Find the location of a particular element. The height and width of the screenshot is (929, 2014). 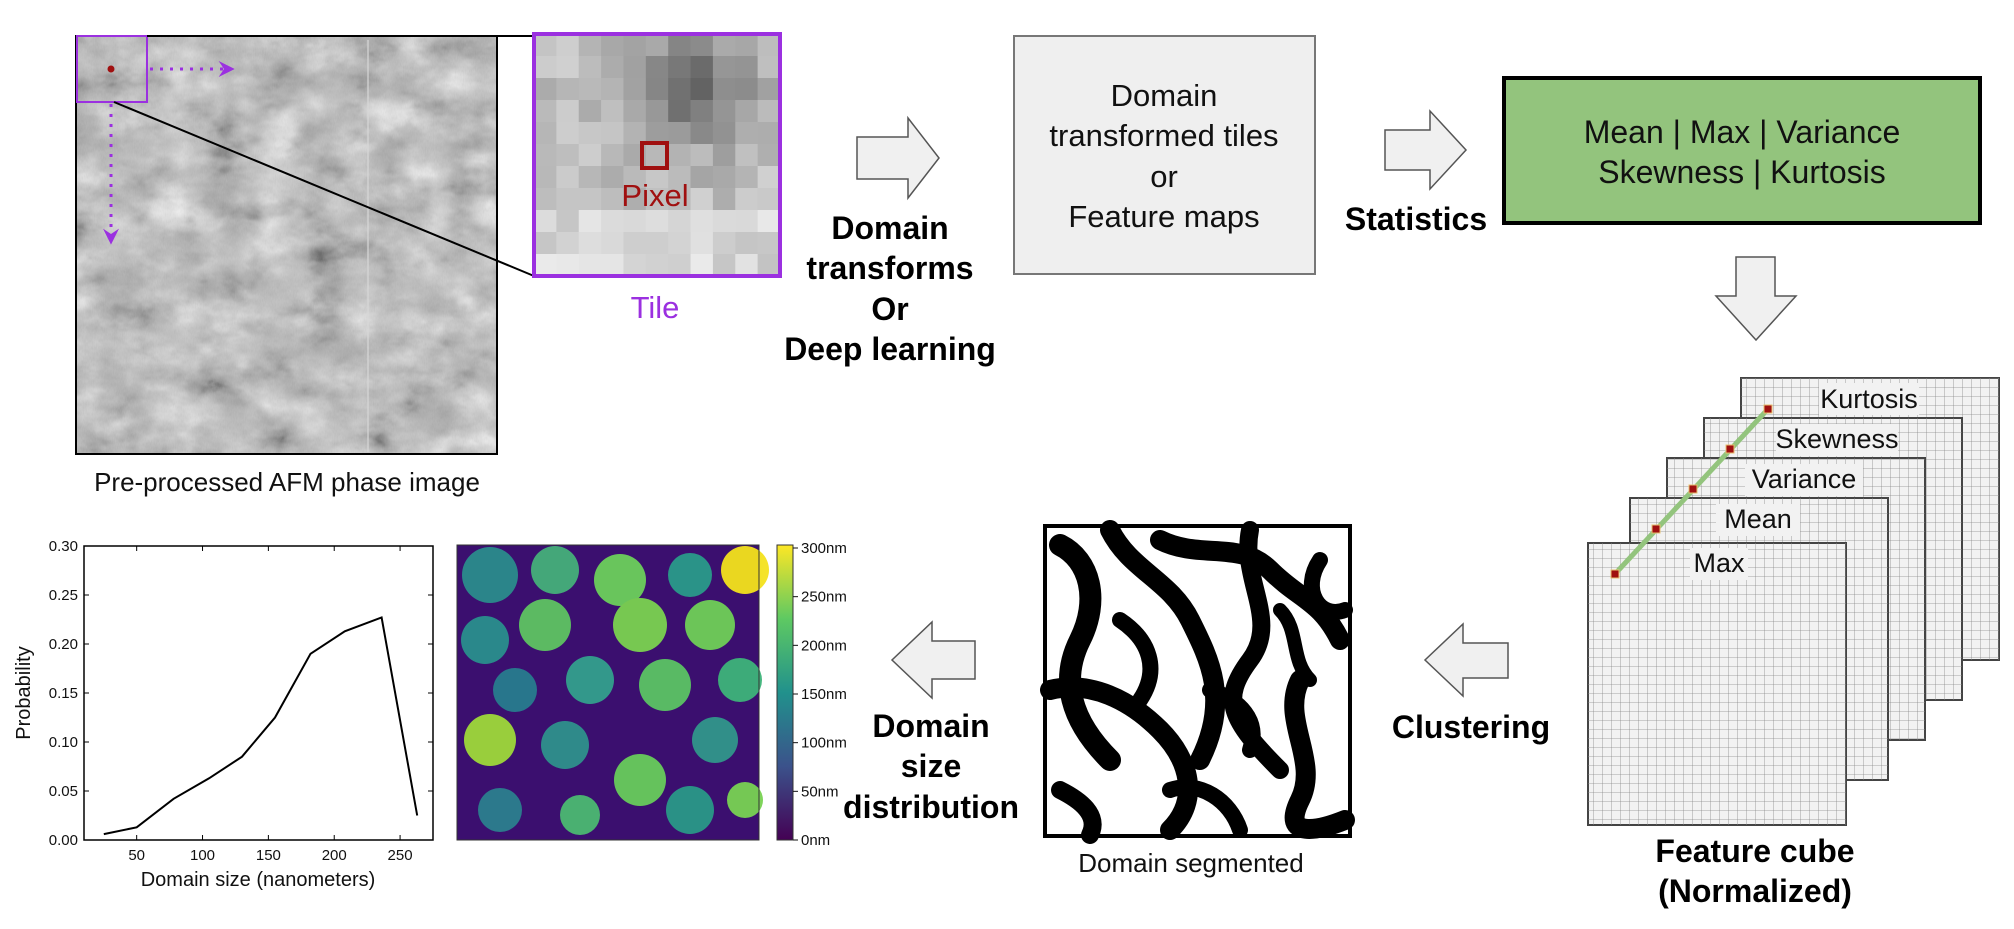

feature-maps-box is located at coordinates (1164, 155).